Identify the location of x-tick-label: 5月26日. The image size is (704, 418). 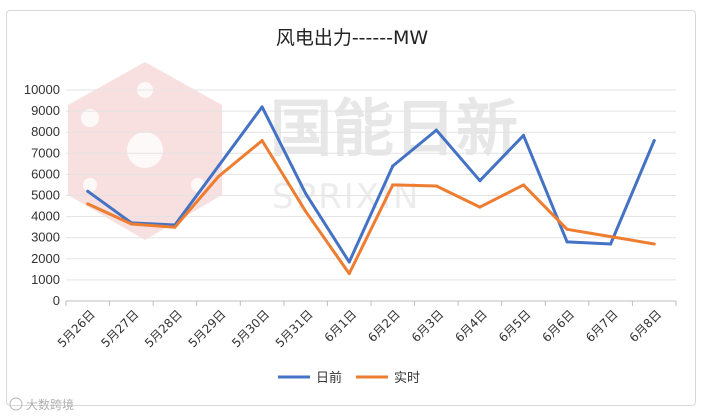
(76, 328).